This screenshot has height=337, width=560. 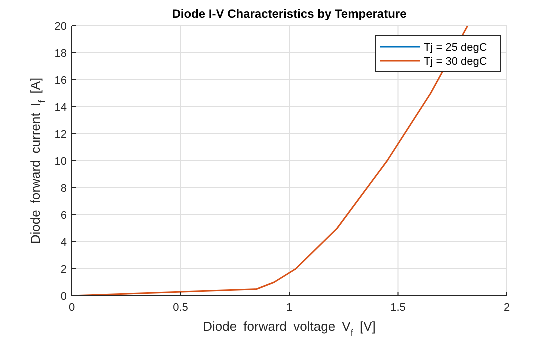 I want to click on legend-label: Tj = 30 degC, so click(x=456, y=62).